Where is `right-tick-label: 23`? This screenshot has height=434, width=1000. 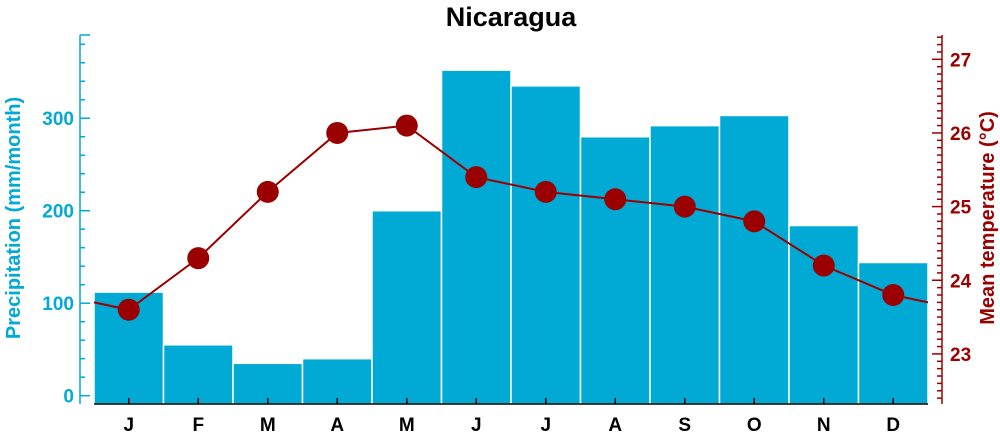
right-tick-label: 23 is located at coordinates (960, 355).